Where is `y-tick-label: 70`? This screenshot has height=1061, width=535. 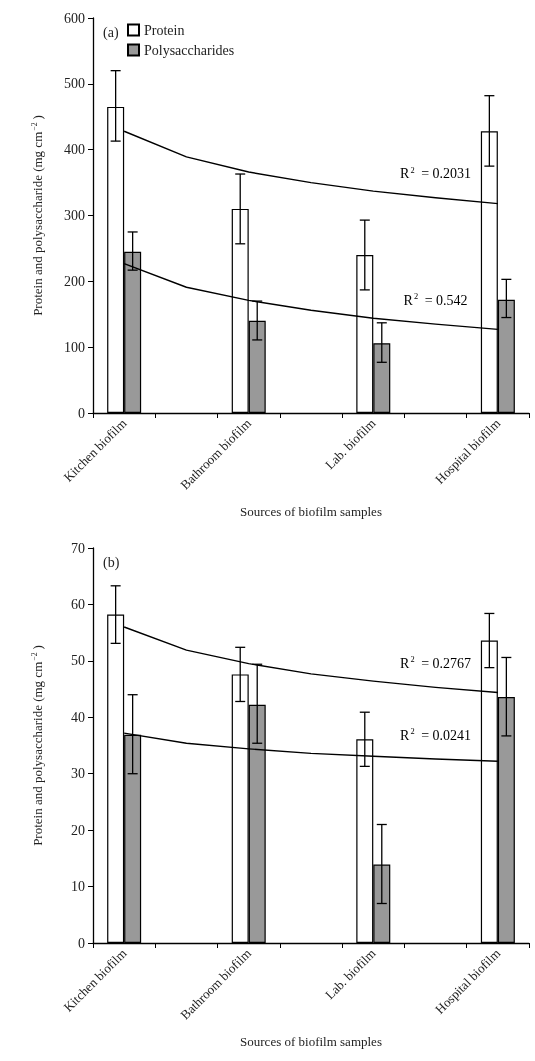 y-tick-label: 70 is located at coordinates (78, 548).